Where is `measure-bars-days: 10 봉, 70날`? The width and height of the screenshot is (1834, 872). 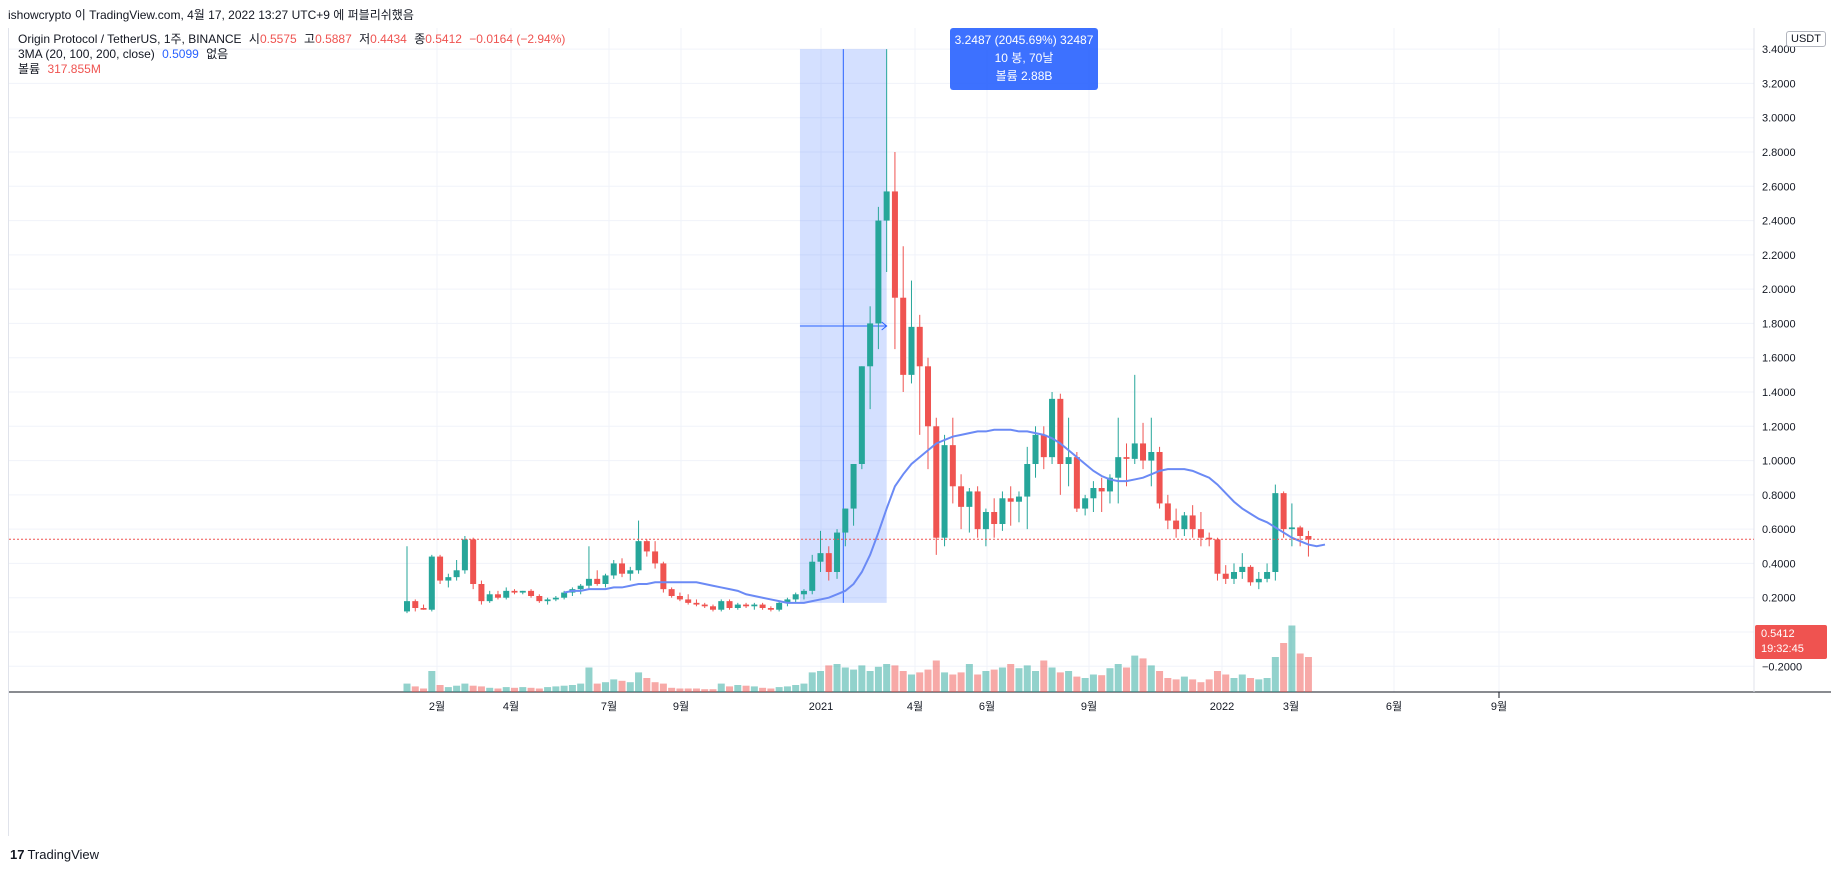
measure-bars-days: 10 봉, 70날 is located at coordinates (1024, 58).